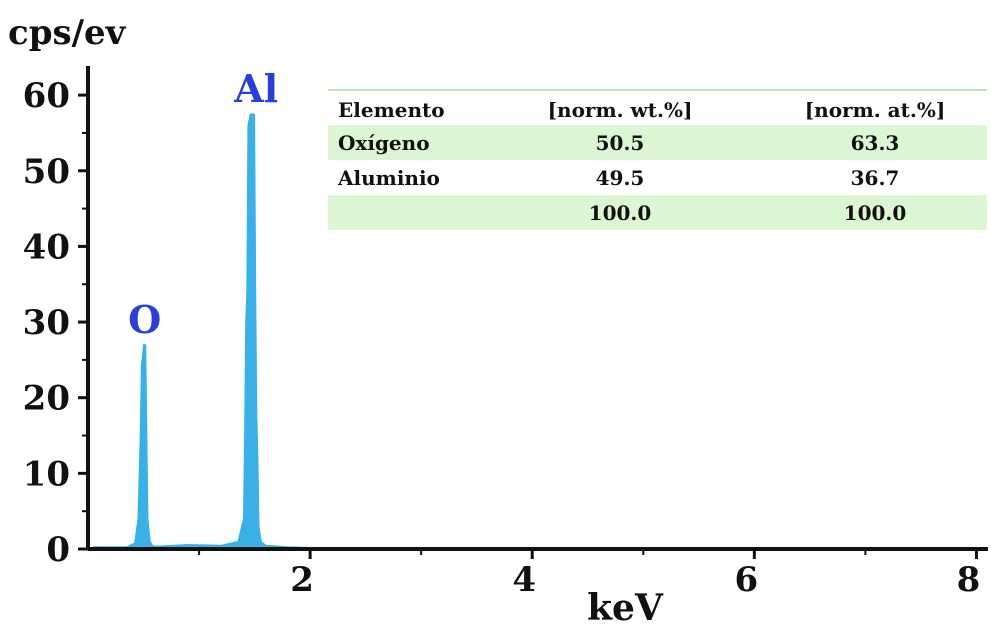 The image size is (991, 625). What do you see at coordinates (388, 178) in the screenshot?
I see `table-cell: Aluminio` at bounding box center [388, 178].